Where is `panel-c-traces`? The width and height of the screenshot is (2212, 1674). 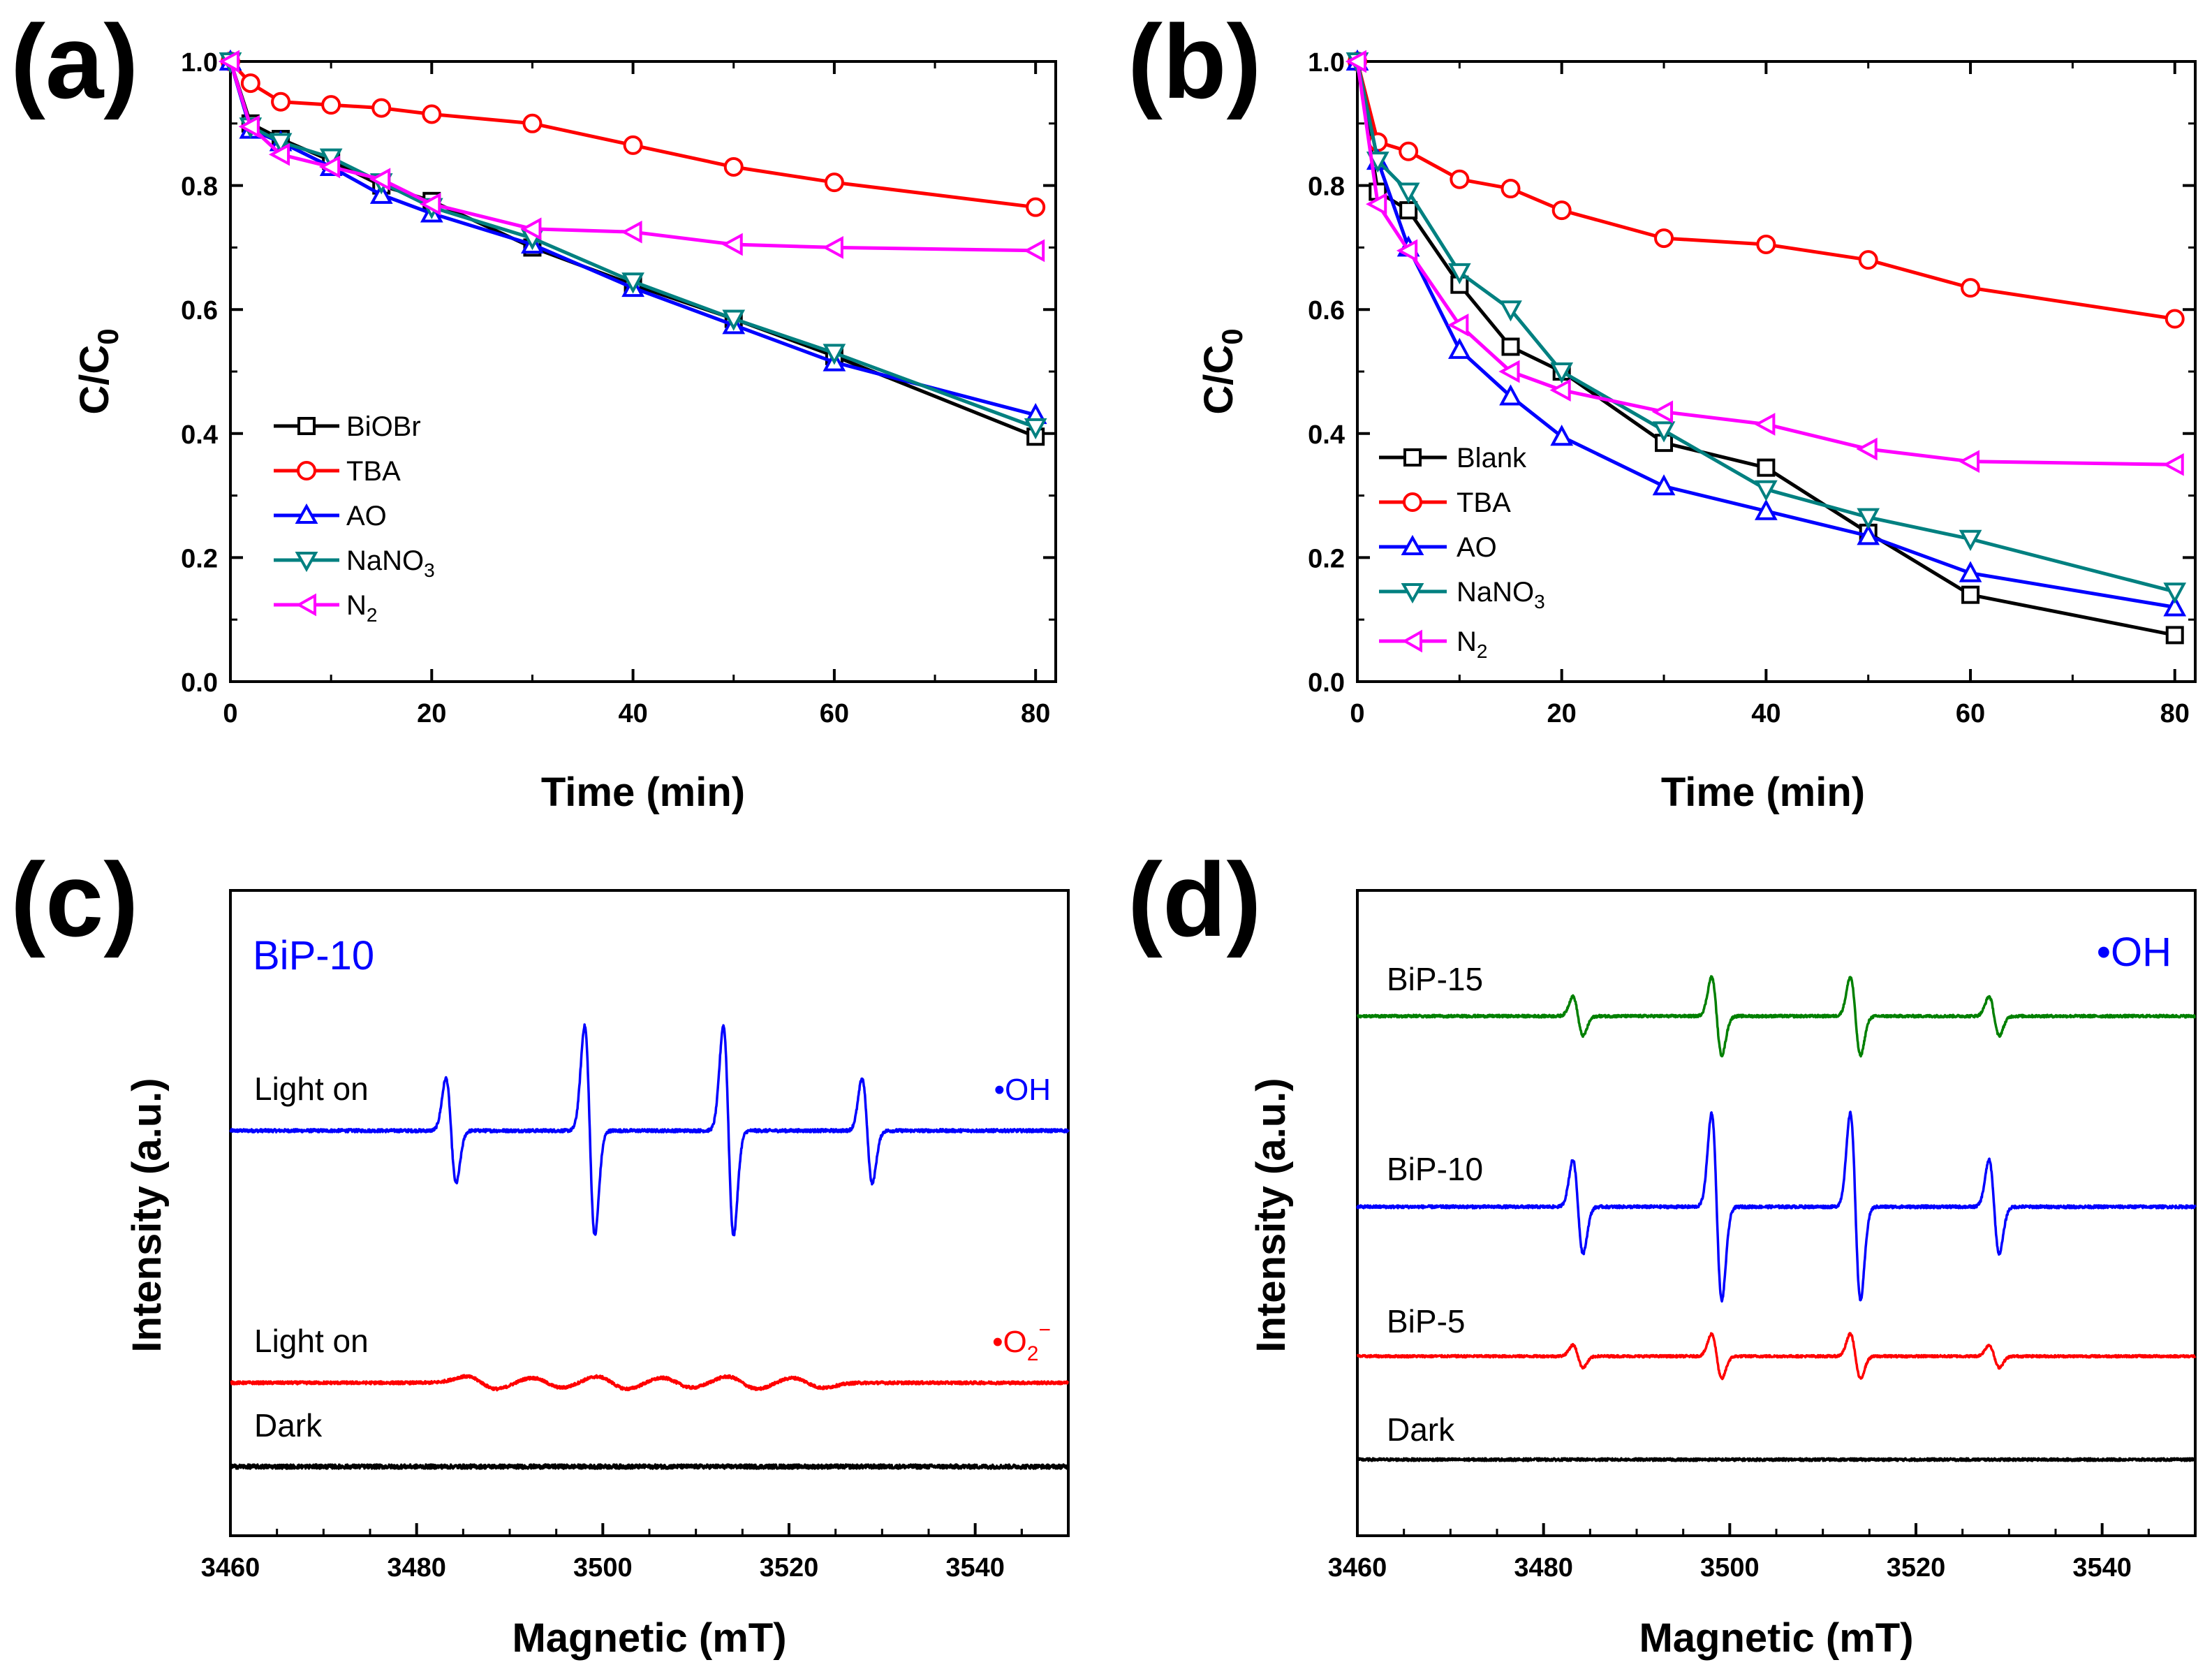 panel-c-traces is located at coordinates (649, 1246).